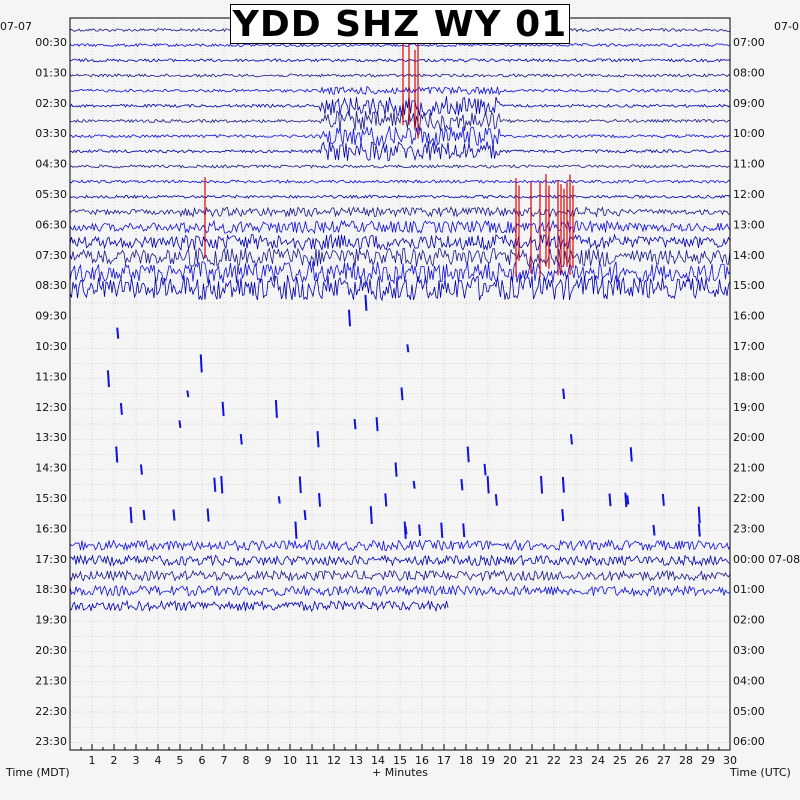  What do you see at coordinates (158, 760) in the screenshot?
I see `x-tick-label: 4` at bounding box center [158, 760].